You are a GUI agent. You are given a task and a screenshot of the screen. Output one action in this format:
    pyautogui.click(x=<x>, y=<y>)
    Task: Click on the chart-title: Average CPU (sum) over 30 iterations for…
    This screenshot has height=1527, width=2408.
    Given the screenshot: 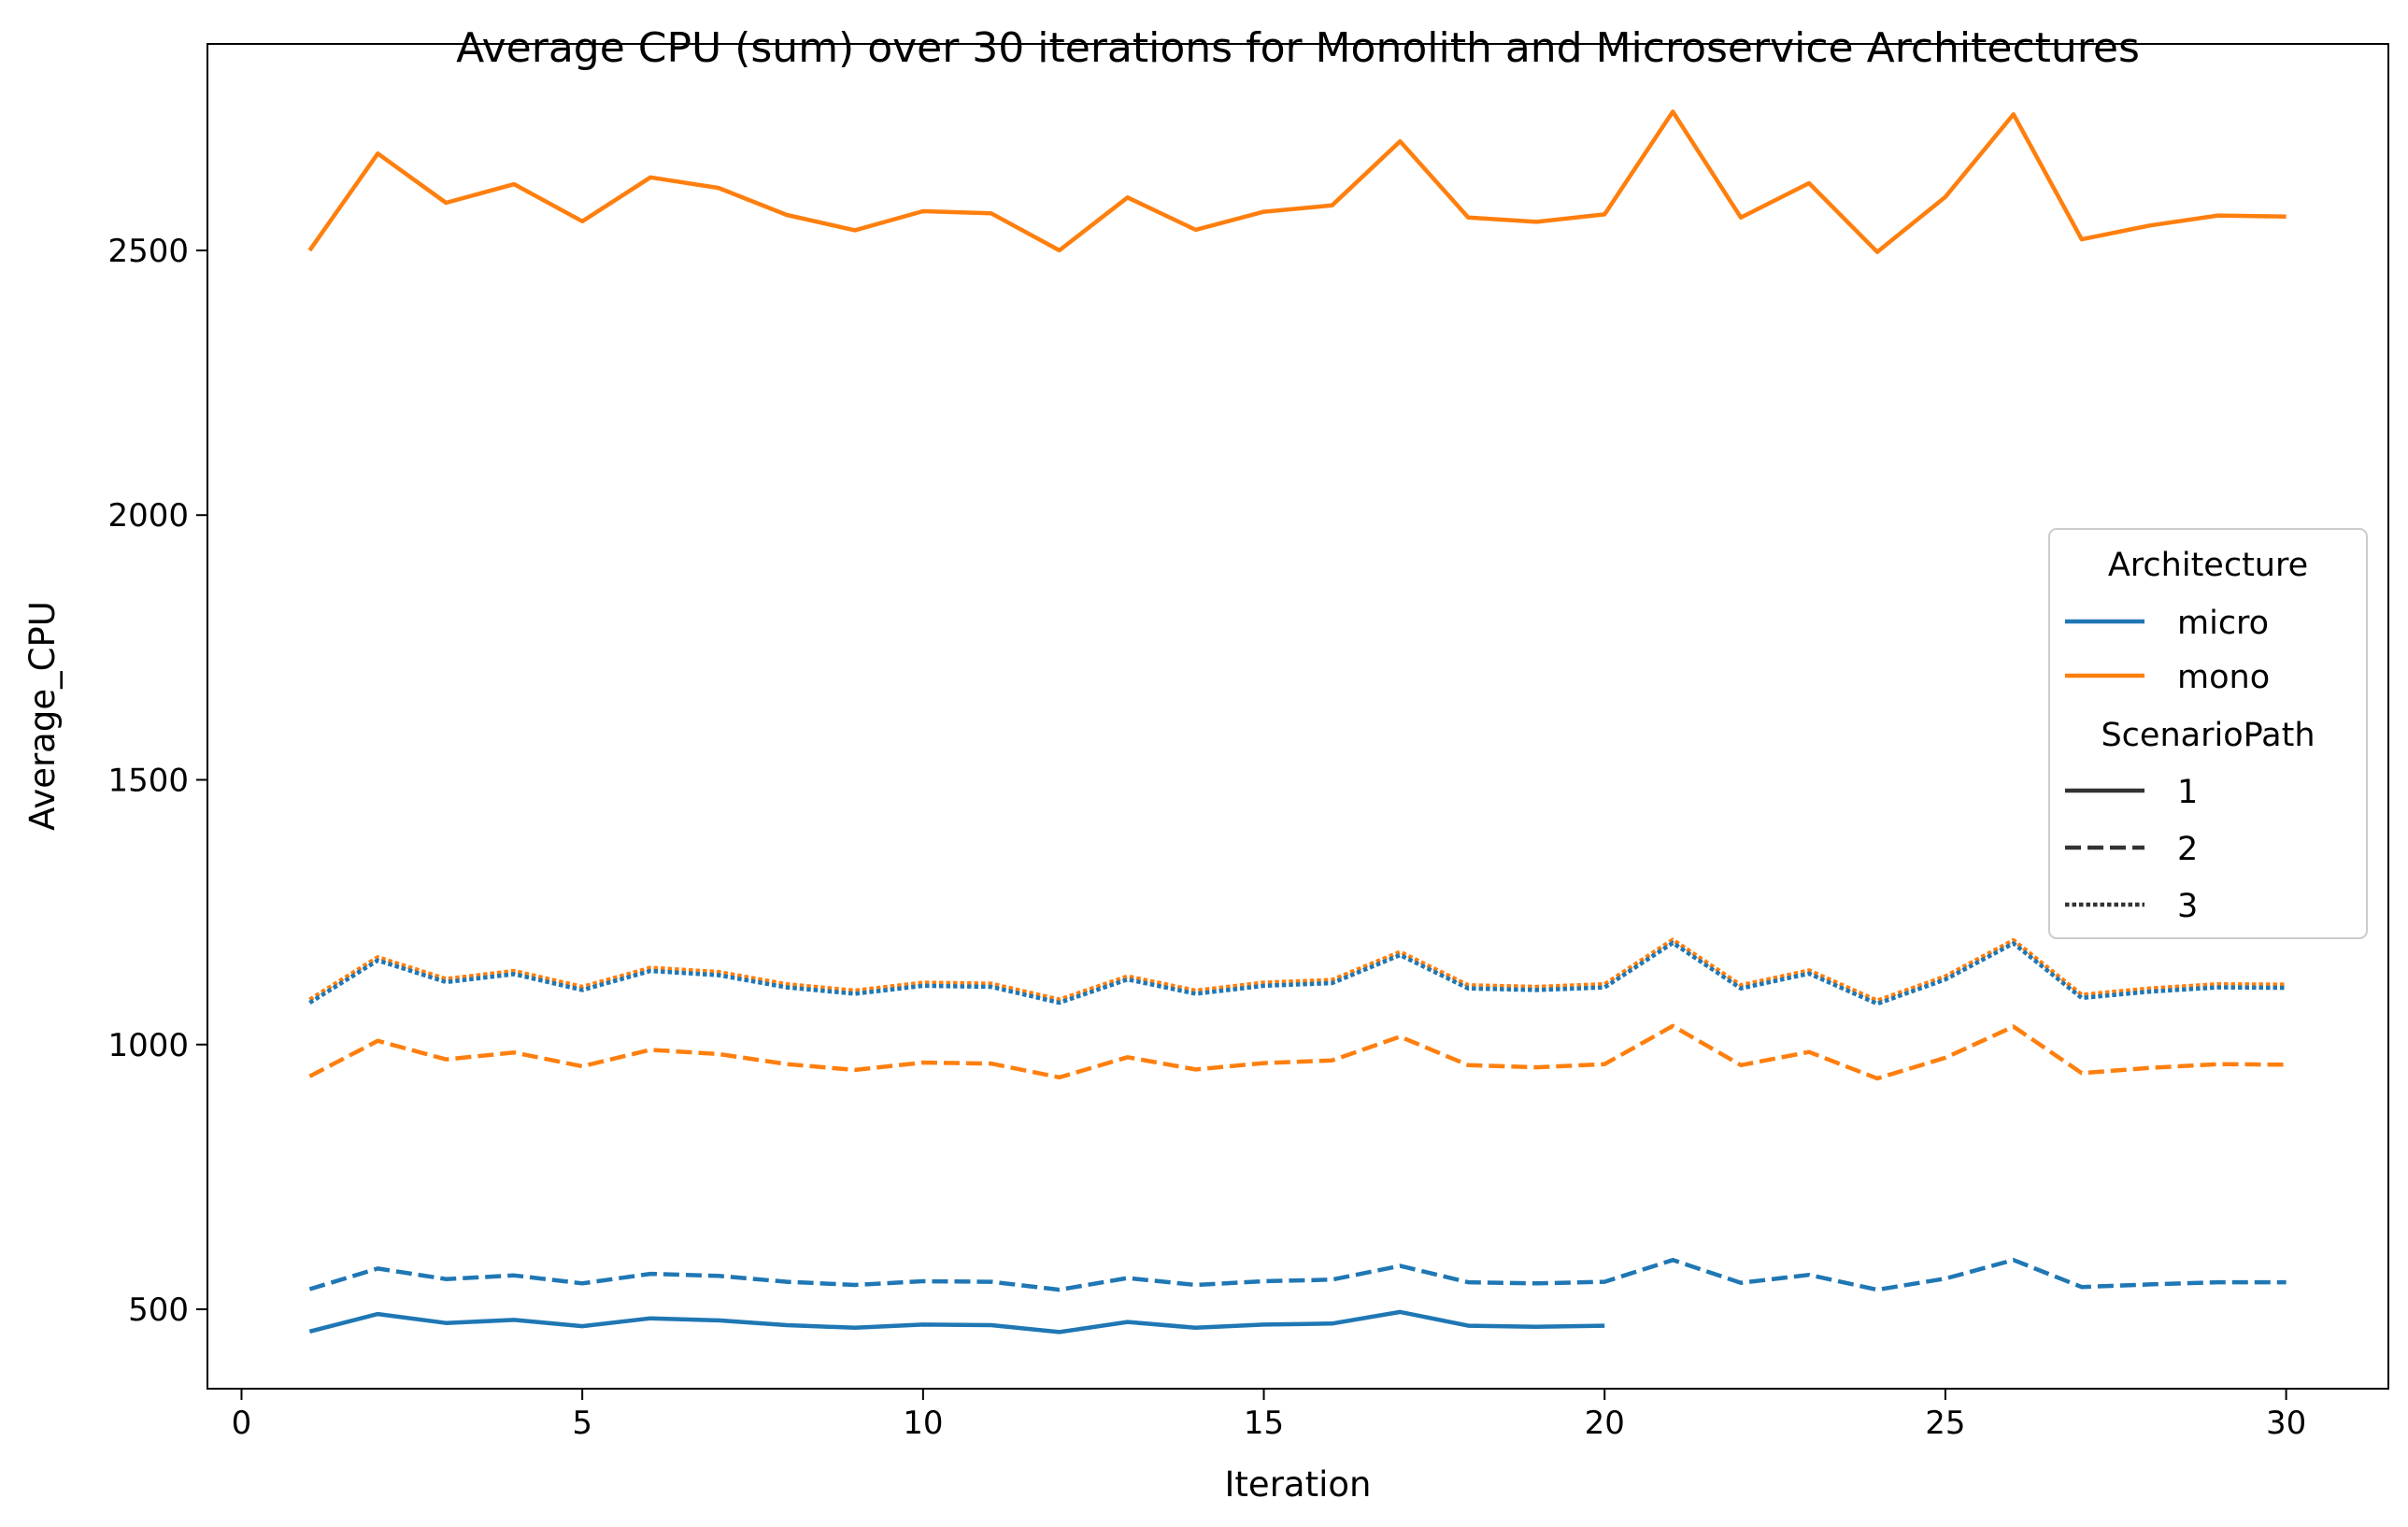 What is the action you would take?
    pyautogui.click(x=1298, y=48)
    